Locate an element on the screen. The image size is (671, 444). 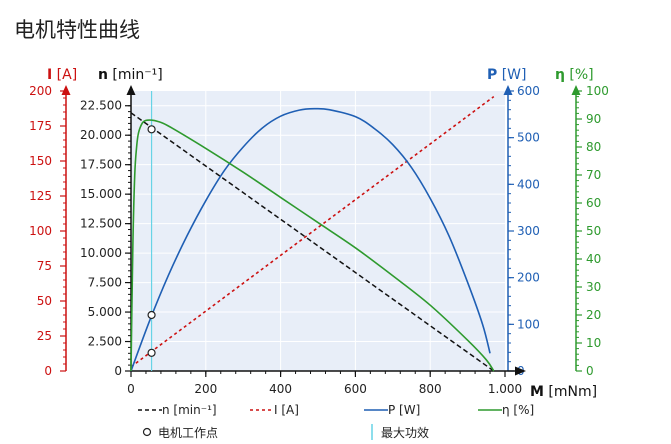
efficiency-tick-label: 80 is located at coordinates (593, 147).